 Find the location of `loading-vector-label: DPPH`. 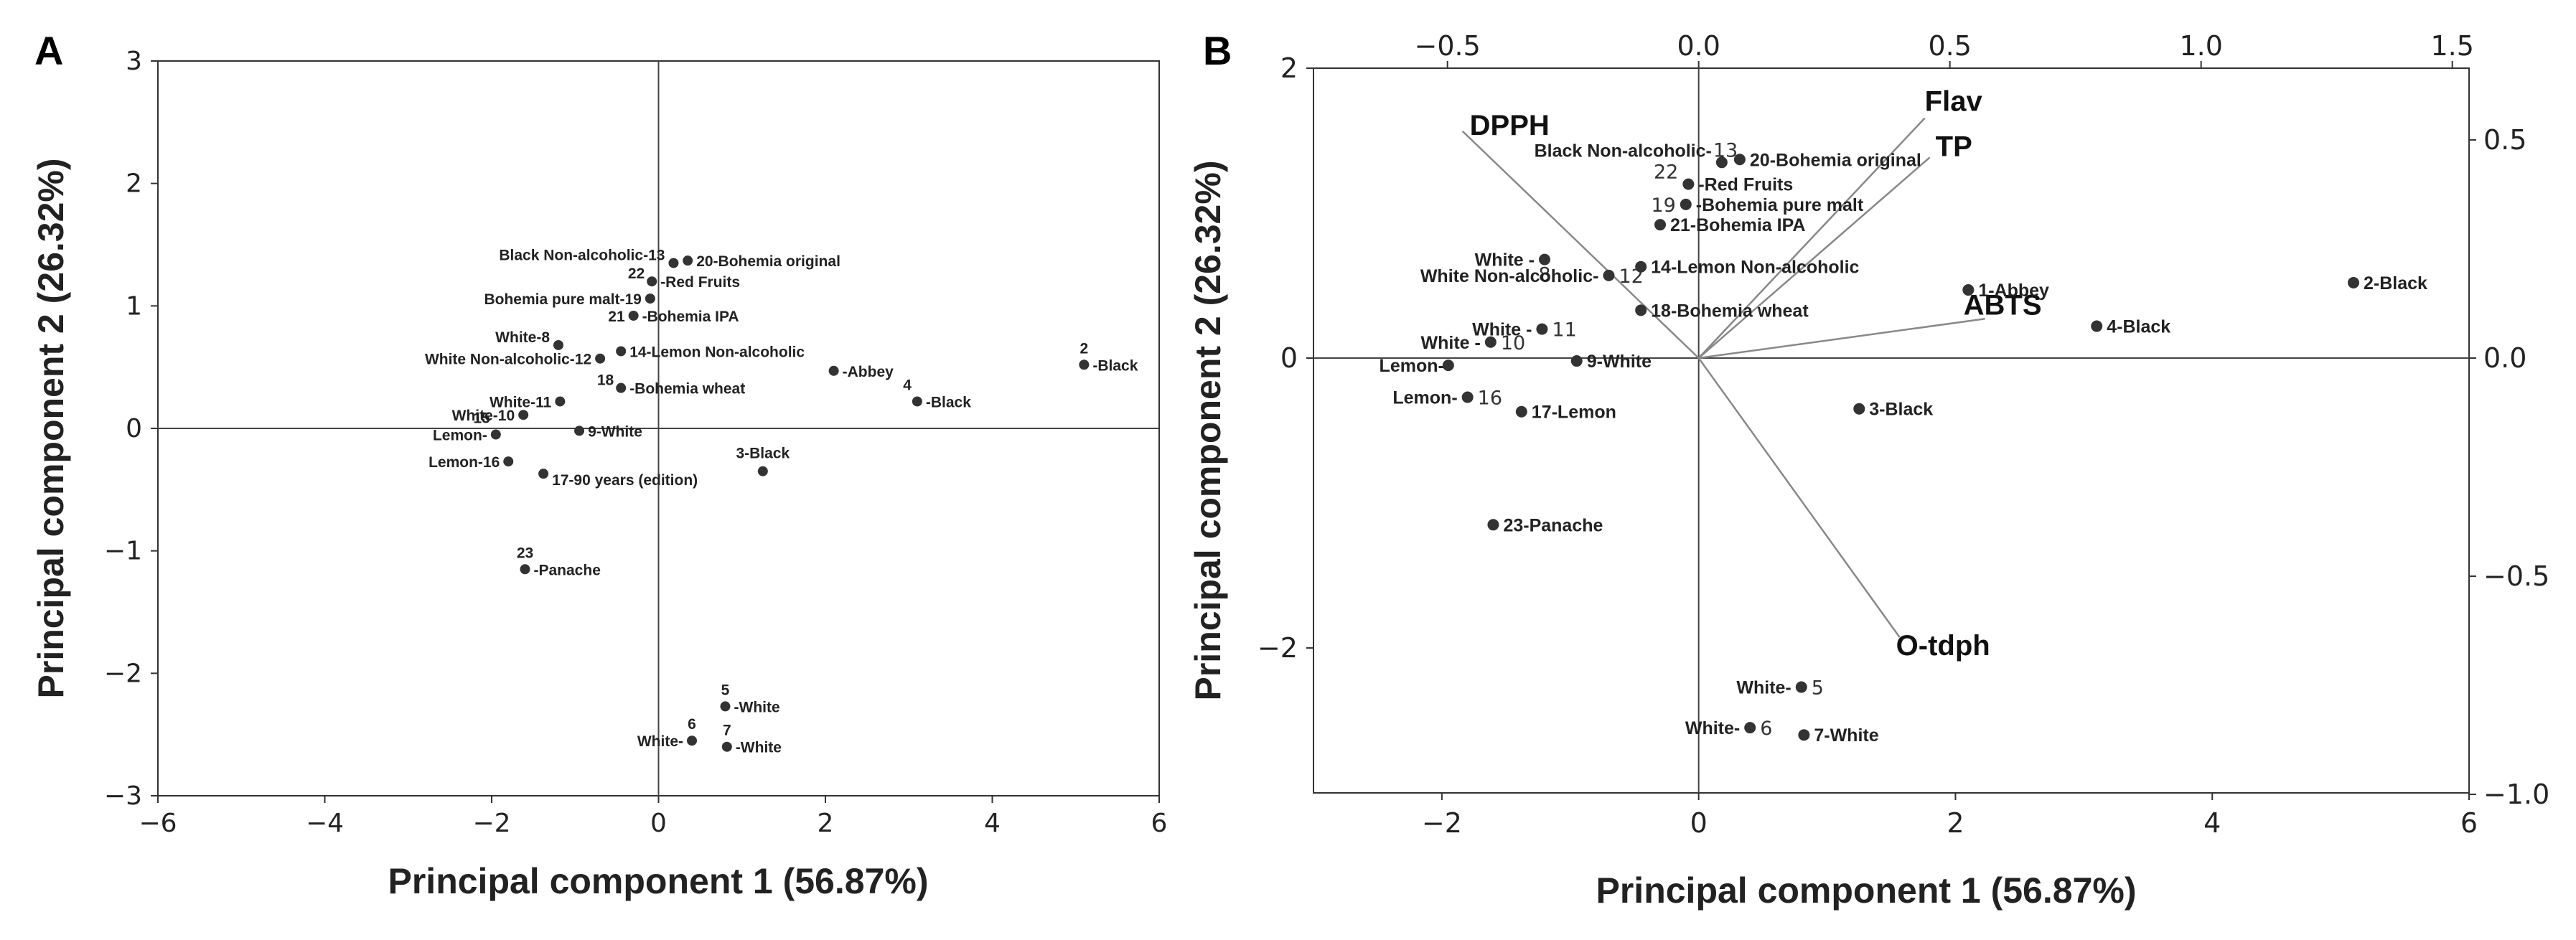

loading-vector-label: DPPH is located at coordinates (1510, 125).